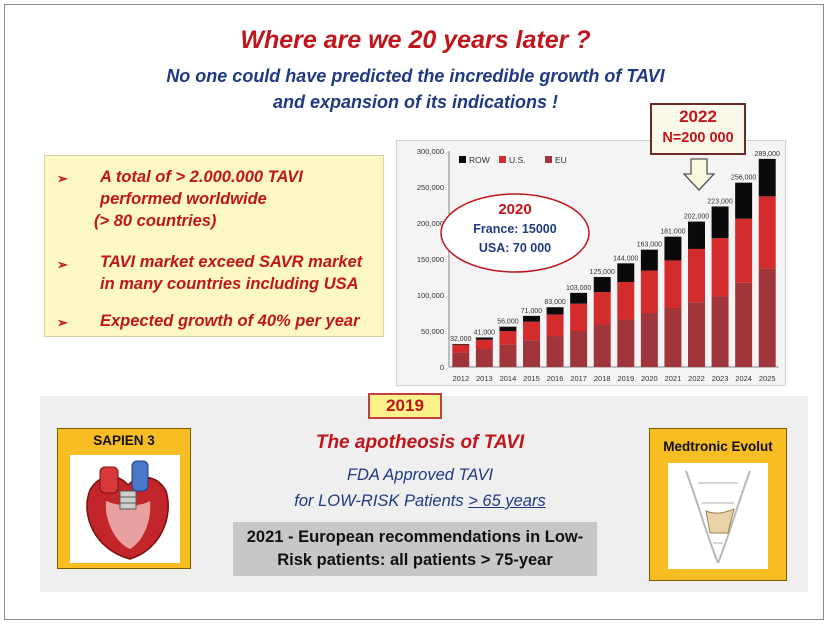  Describe the element at coordinates (460, 378) in the screenshot. I see `x-tick-label: 2012` at that location.